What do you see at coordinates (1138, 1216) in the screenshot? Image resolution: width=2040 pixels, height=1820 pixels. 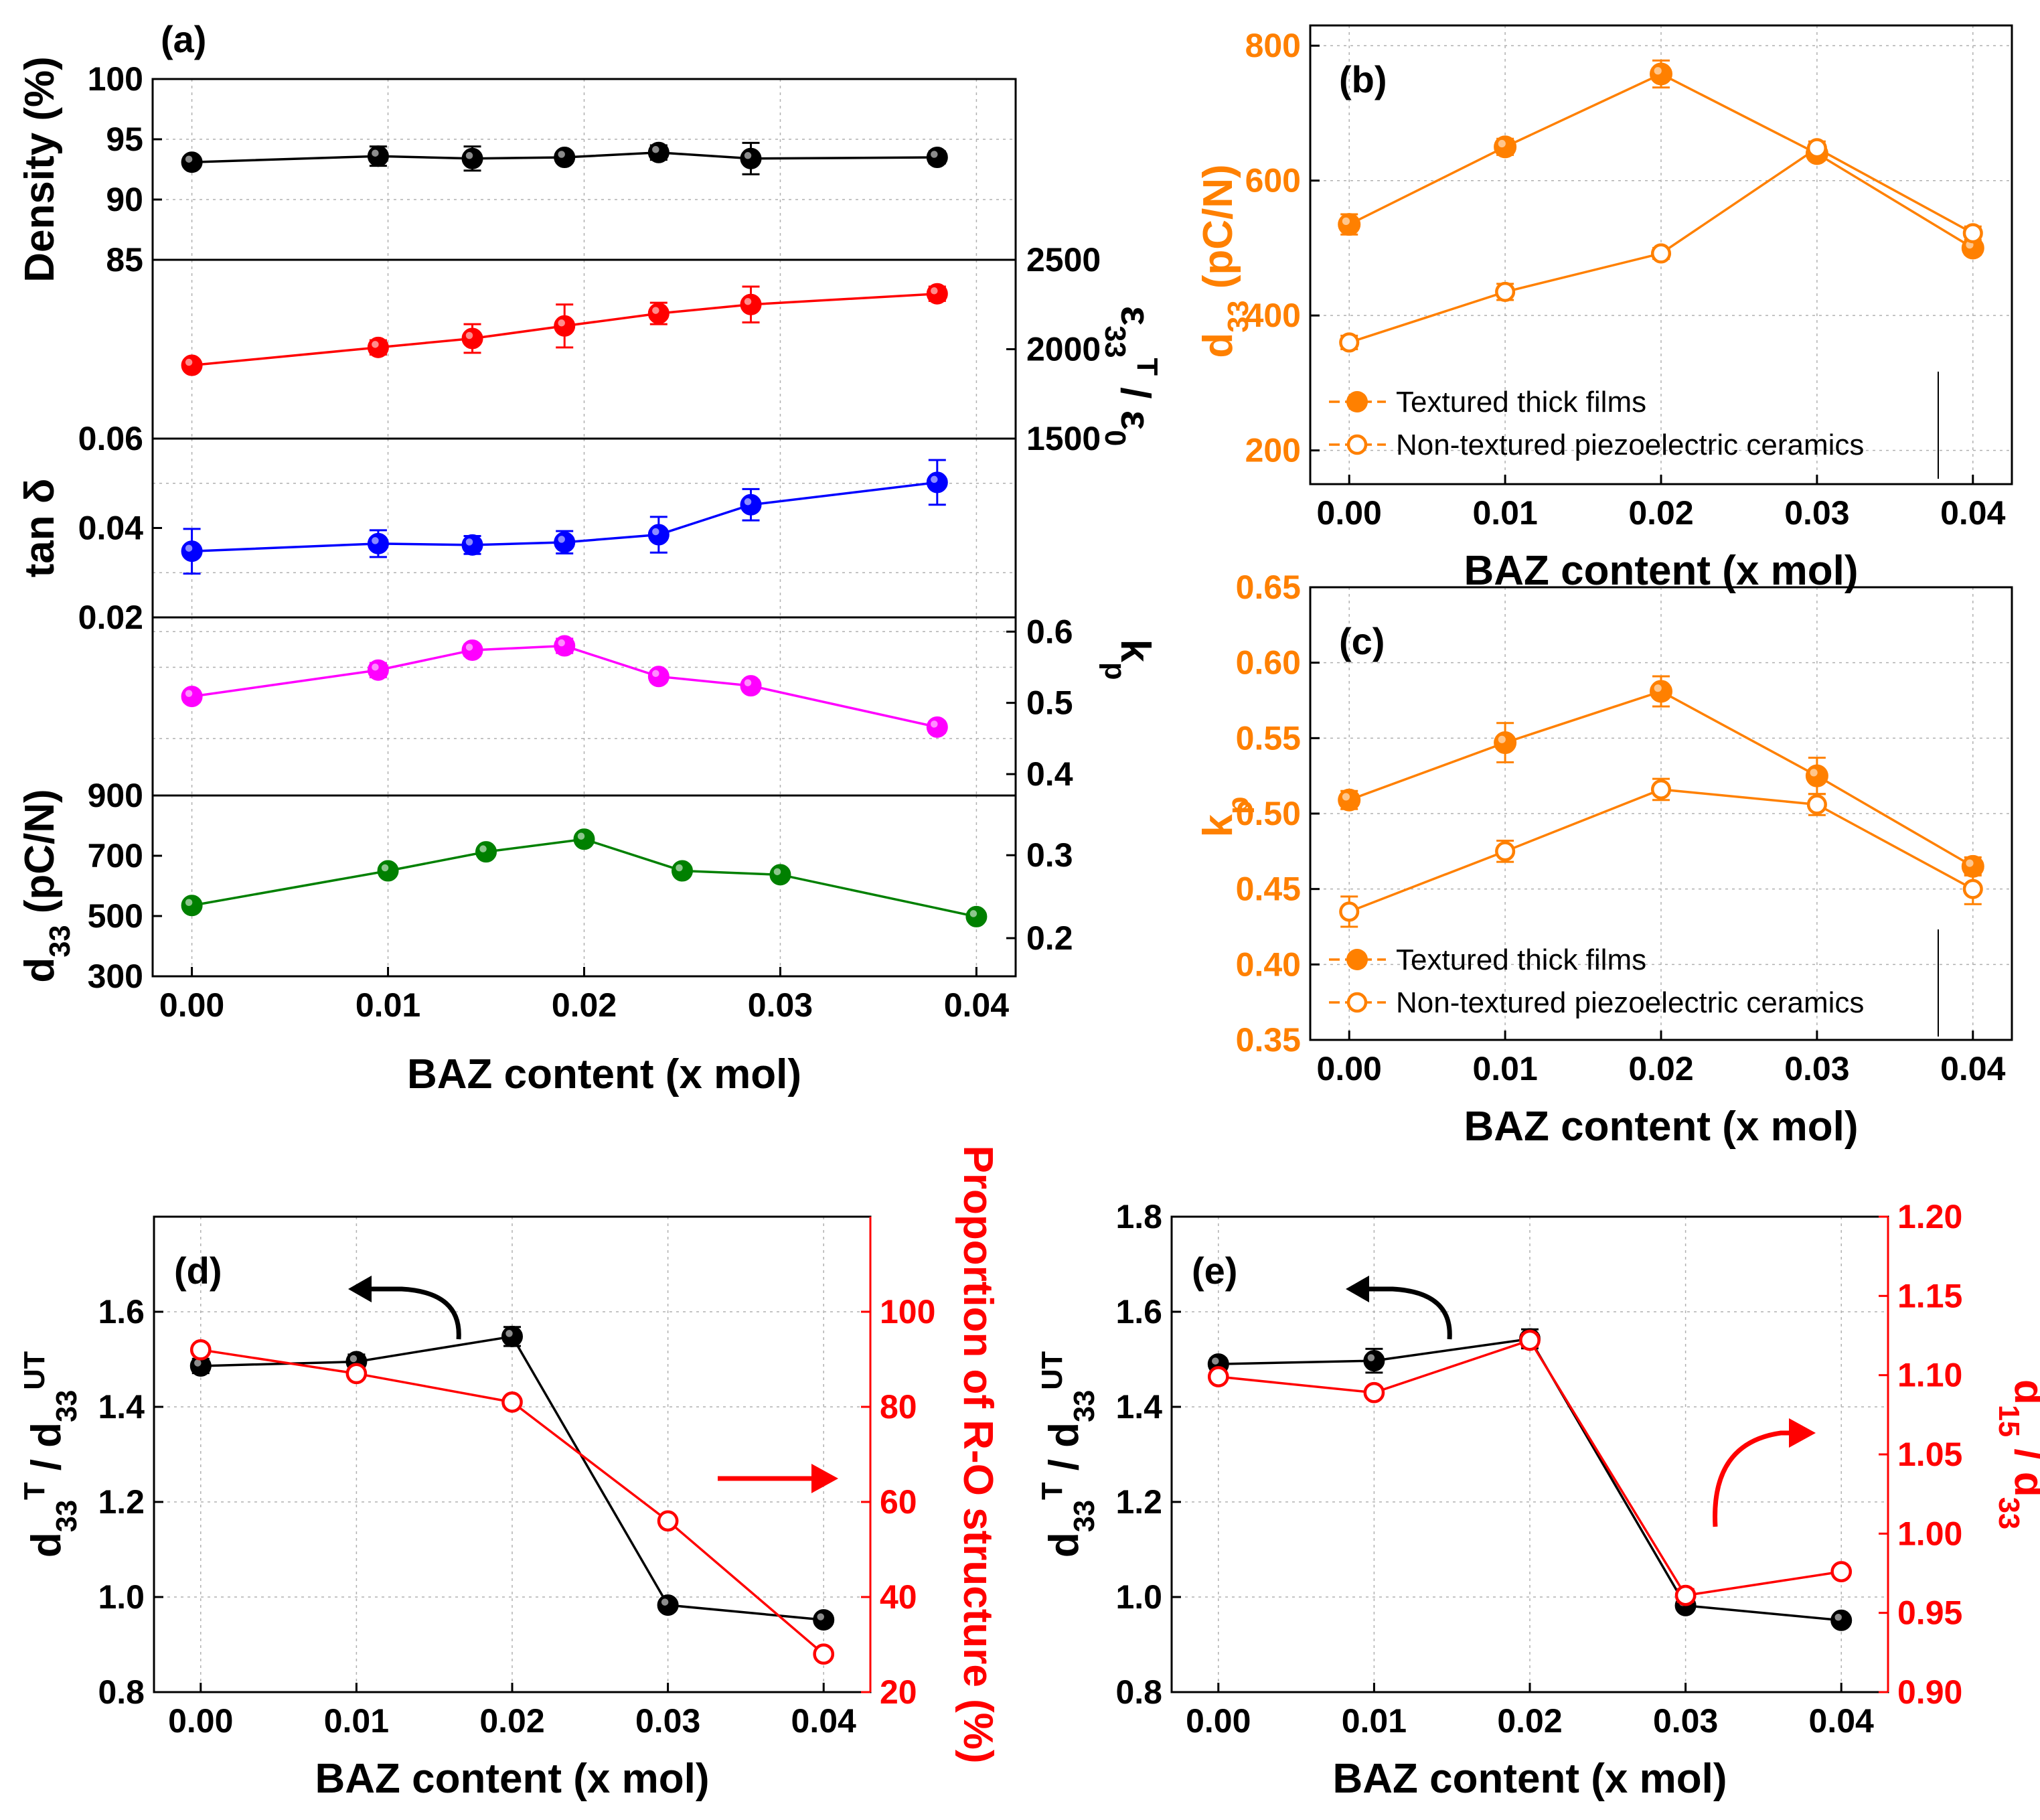 I see `y-tick-label: 1.8` at bounding box center [1138, 1216].